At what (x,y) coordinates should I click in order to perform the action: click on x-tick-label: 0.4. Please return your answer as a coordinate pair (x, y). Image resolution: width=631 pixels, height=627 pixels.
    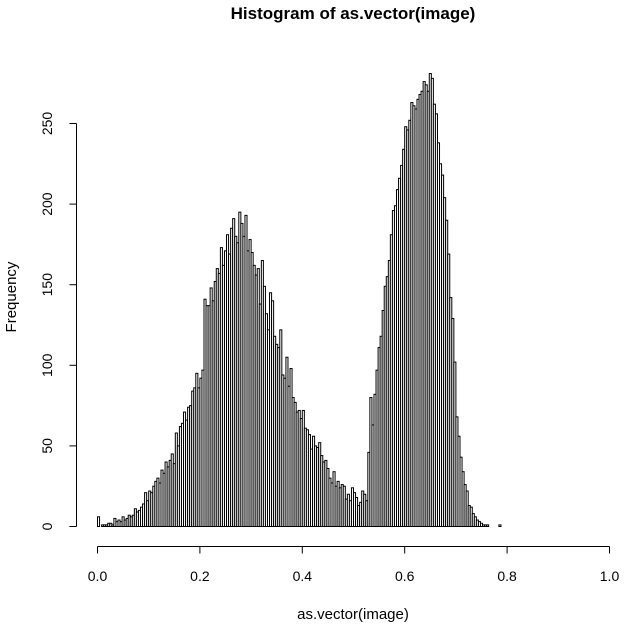
    Looking at the image, I should click on (303, 576).